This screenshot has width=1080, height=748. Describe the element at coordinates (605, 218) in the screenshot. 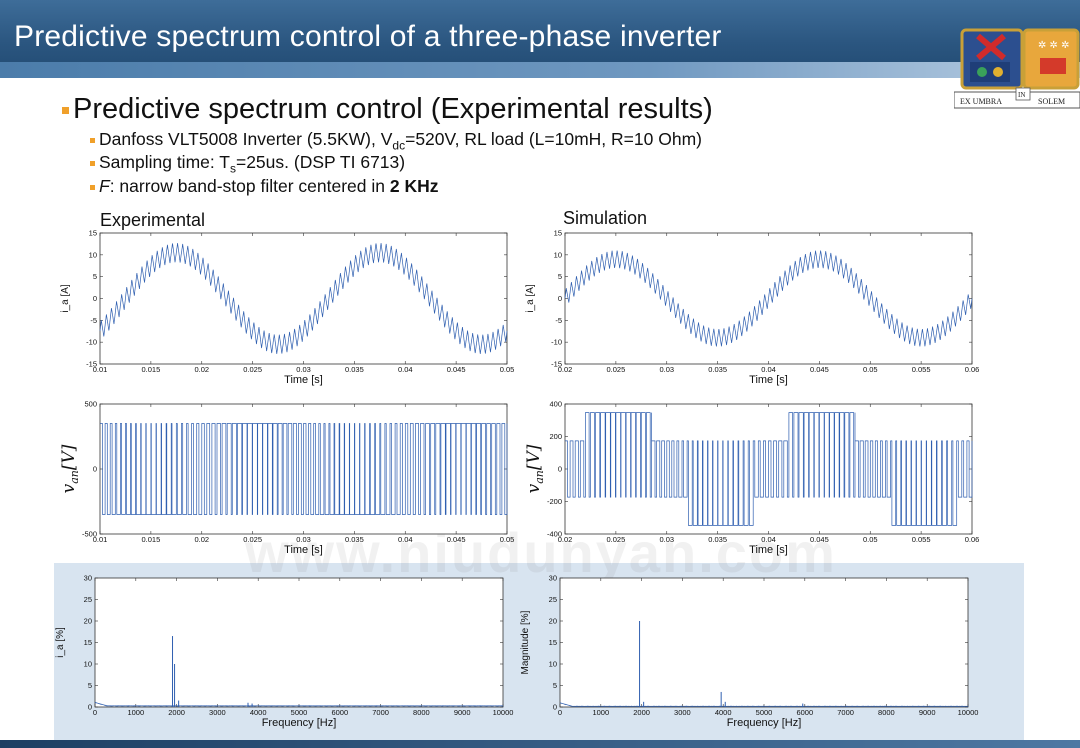

I see `label-simulation: Simulation` at that location.